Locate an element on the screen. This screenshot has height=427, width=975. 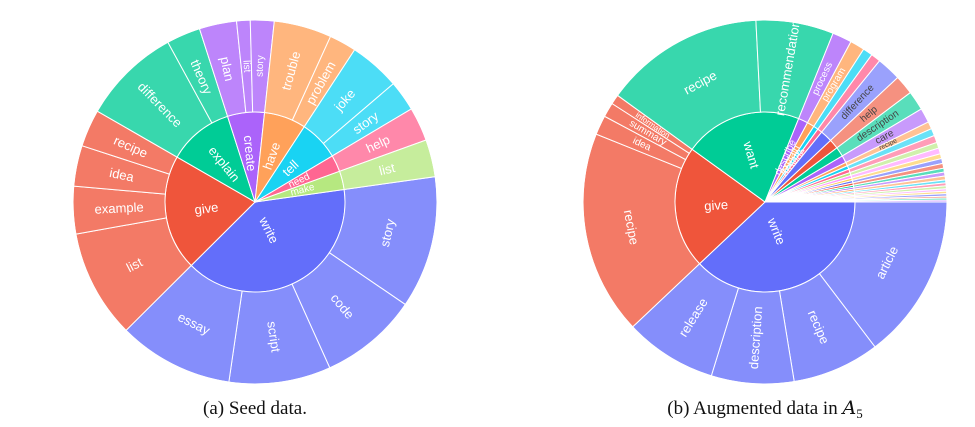
object-label-write-script: script is located at coordinates (273, 336).